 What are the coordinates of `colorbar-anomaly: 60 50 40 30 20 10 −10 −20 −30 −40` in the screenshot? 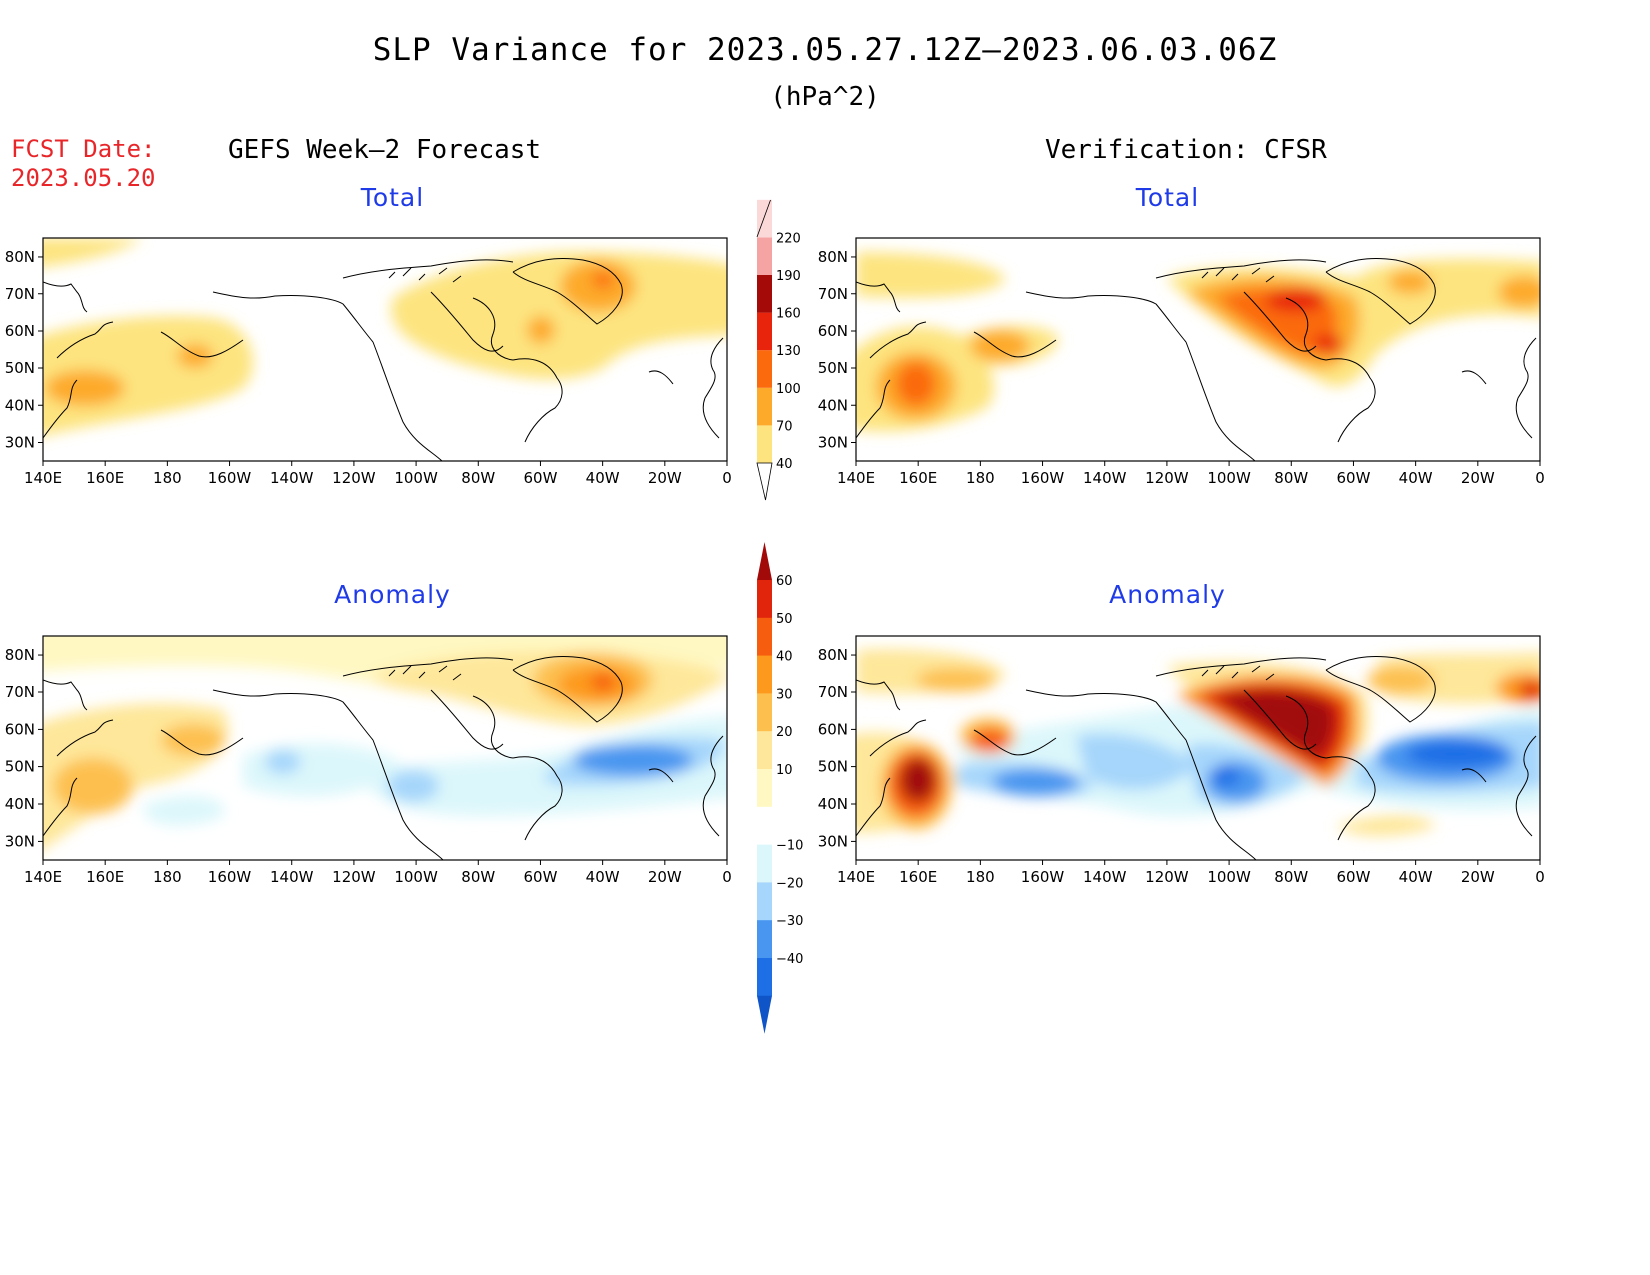 It's located at (780, 788).